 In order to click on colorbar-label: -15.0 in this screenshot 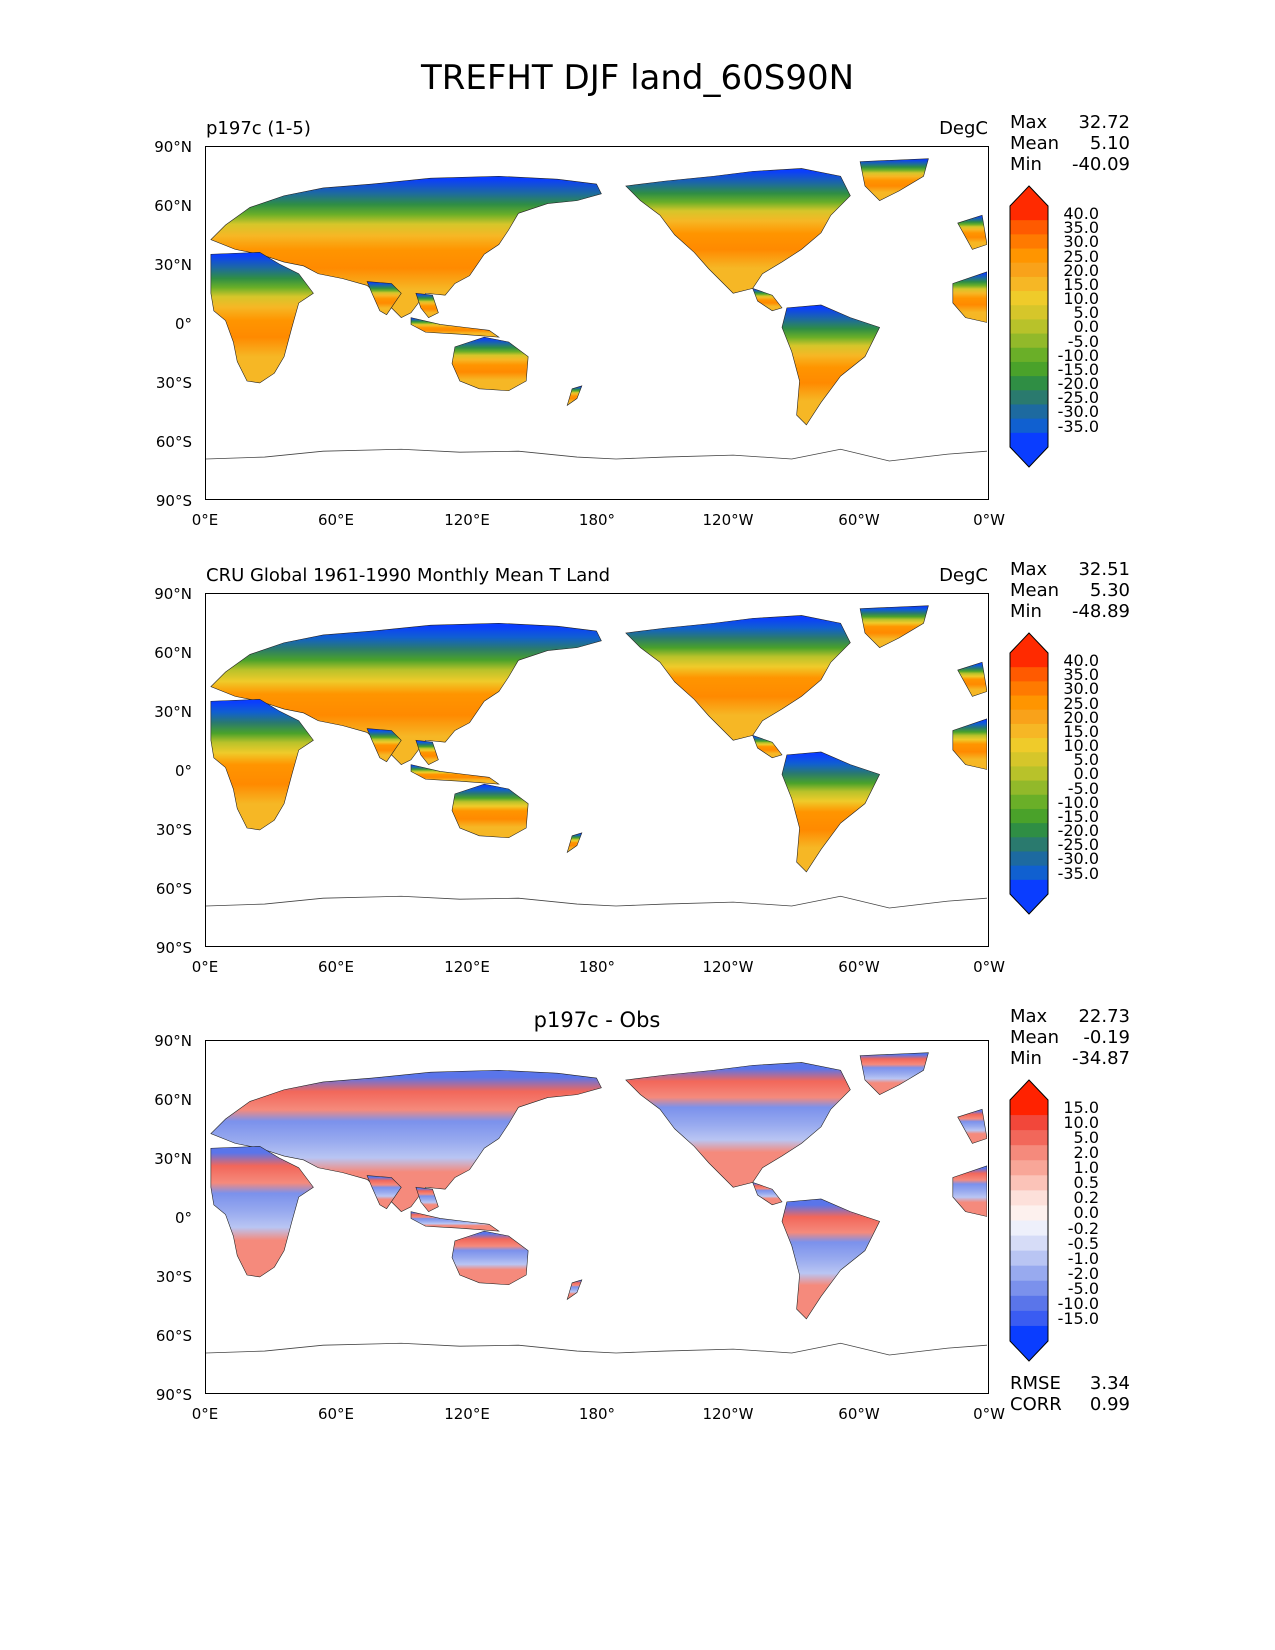, I will do `click(1078, 1318)`.